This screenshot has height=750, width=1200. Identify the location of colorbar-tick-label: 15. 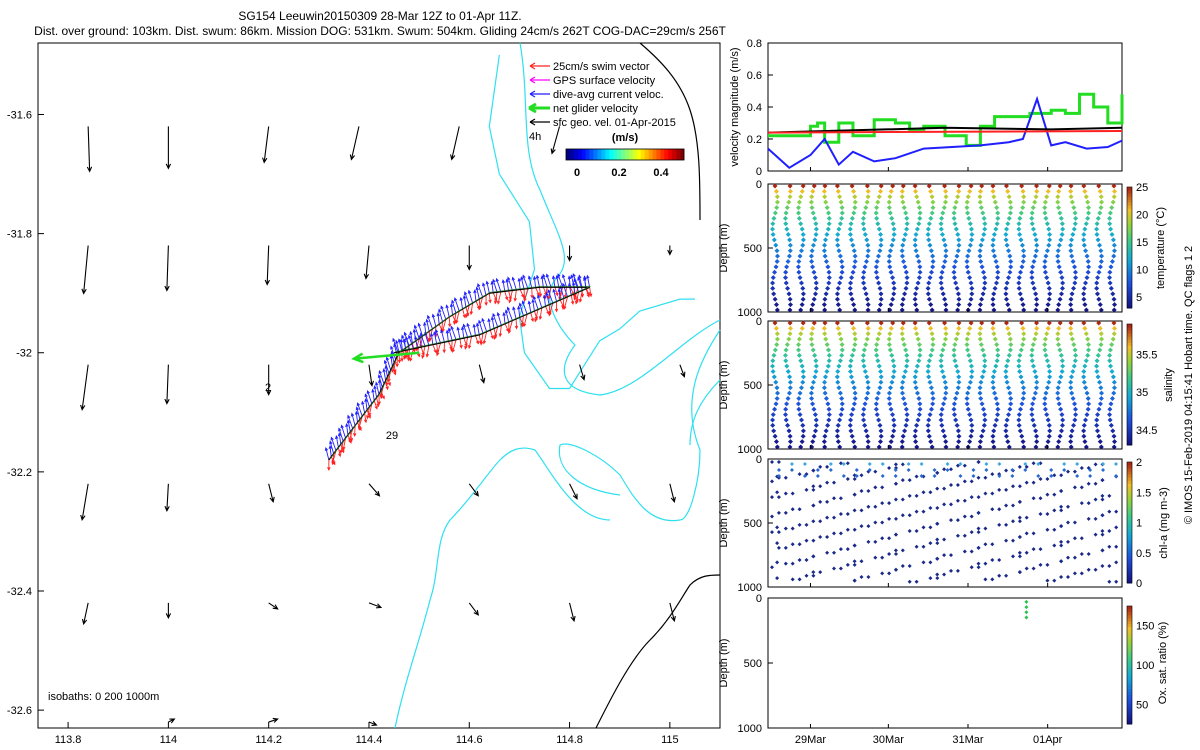
(1142, 243).